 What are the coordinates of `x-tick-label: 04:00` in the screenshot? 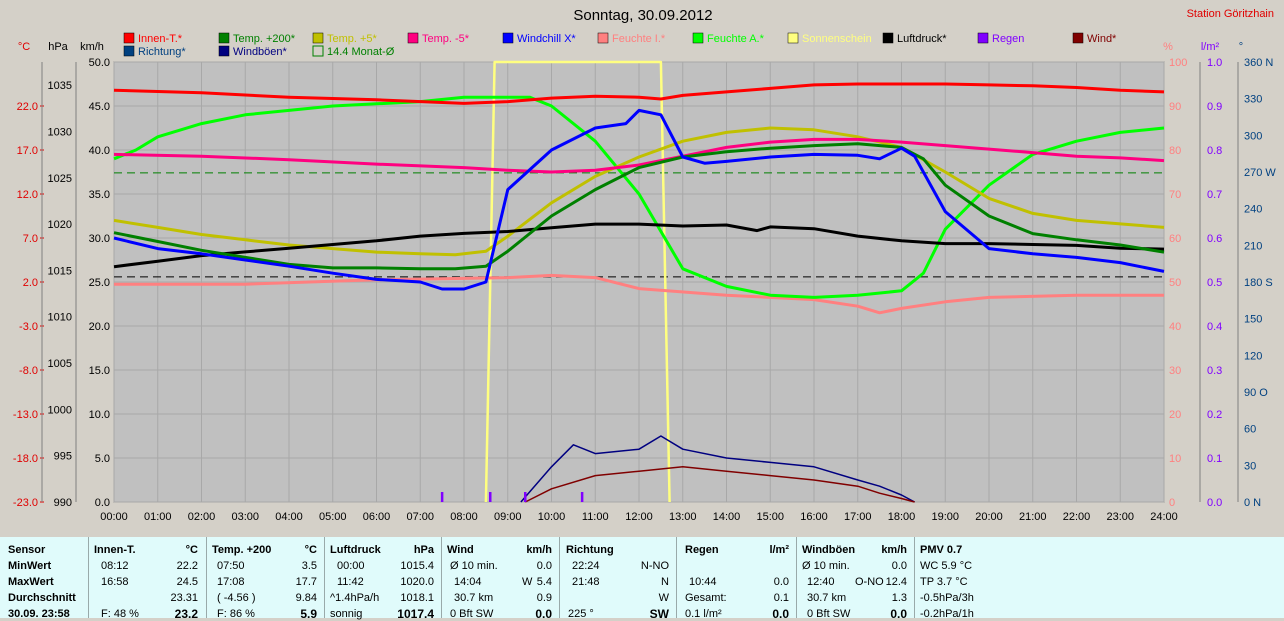 It's located at (289, 517).